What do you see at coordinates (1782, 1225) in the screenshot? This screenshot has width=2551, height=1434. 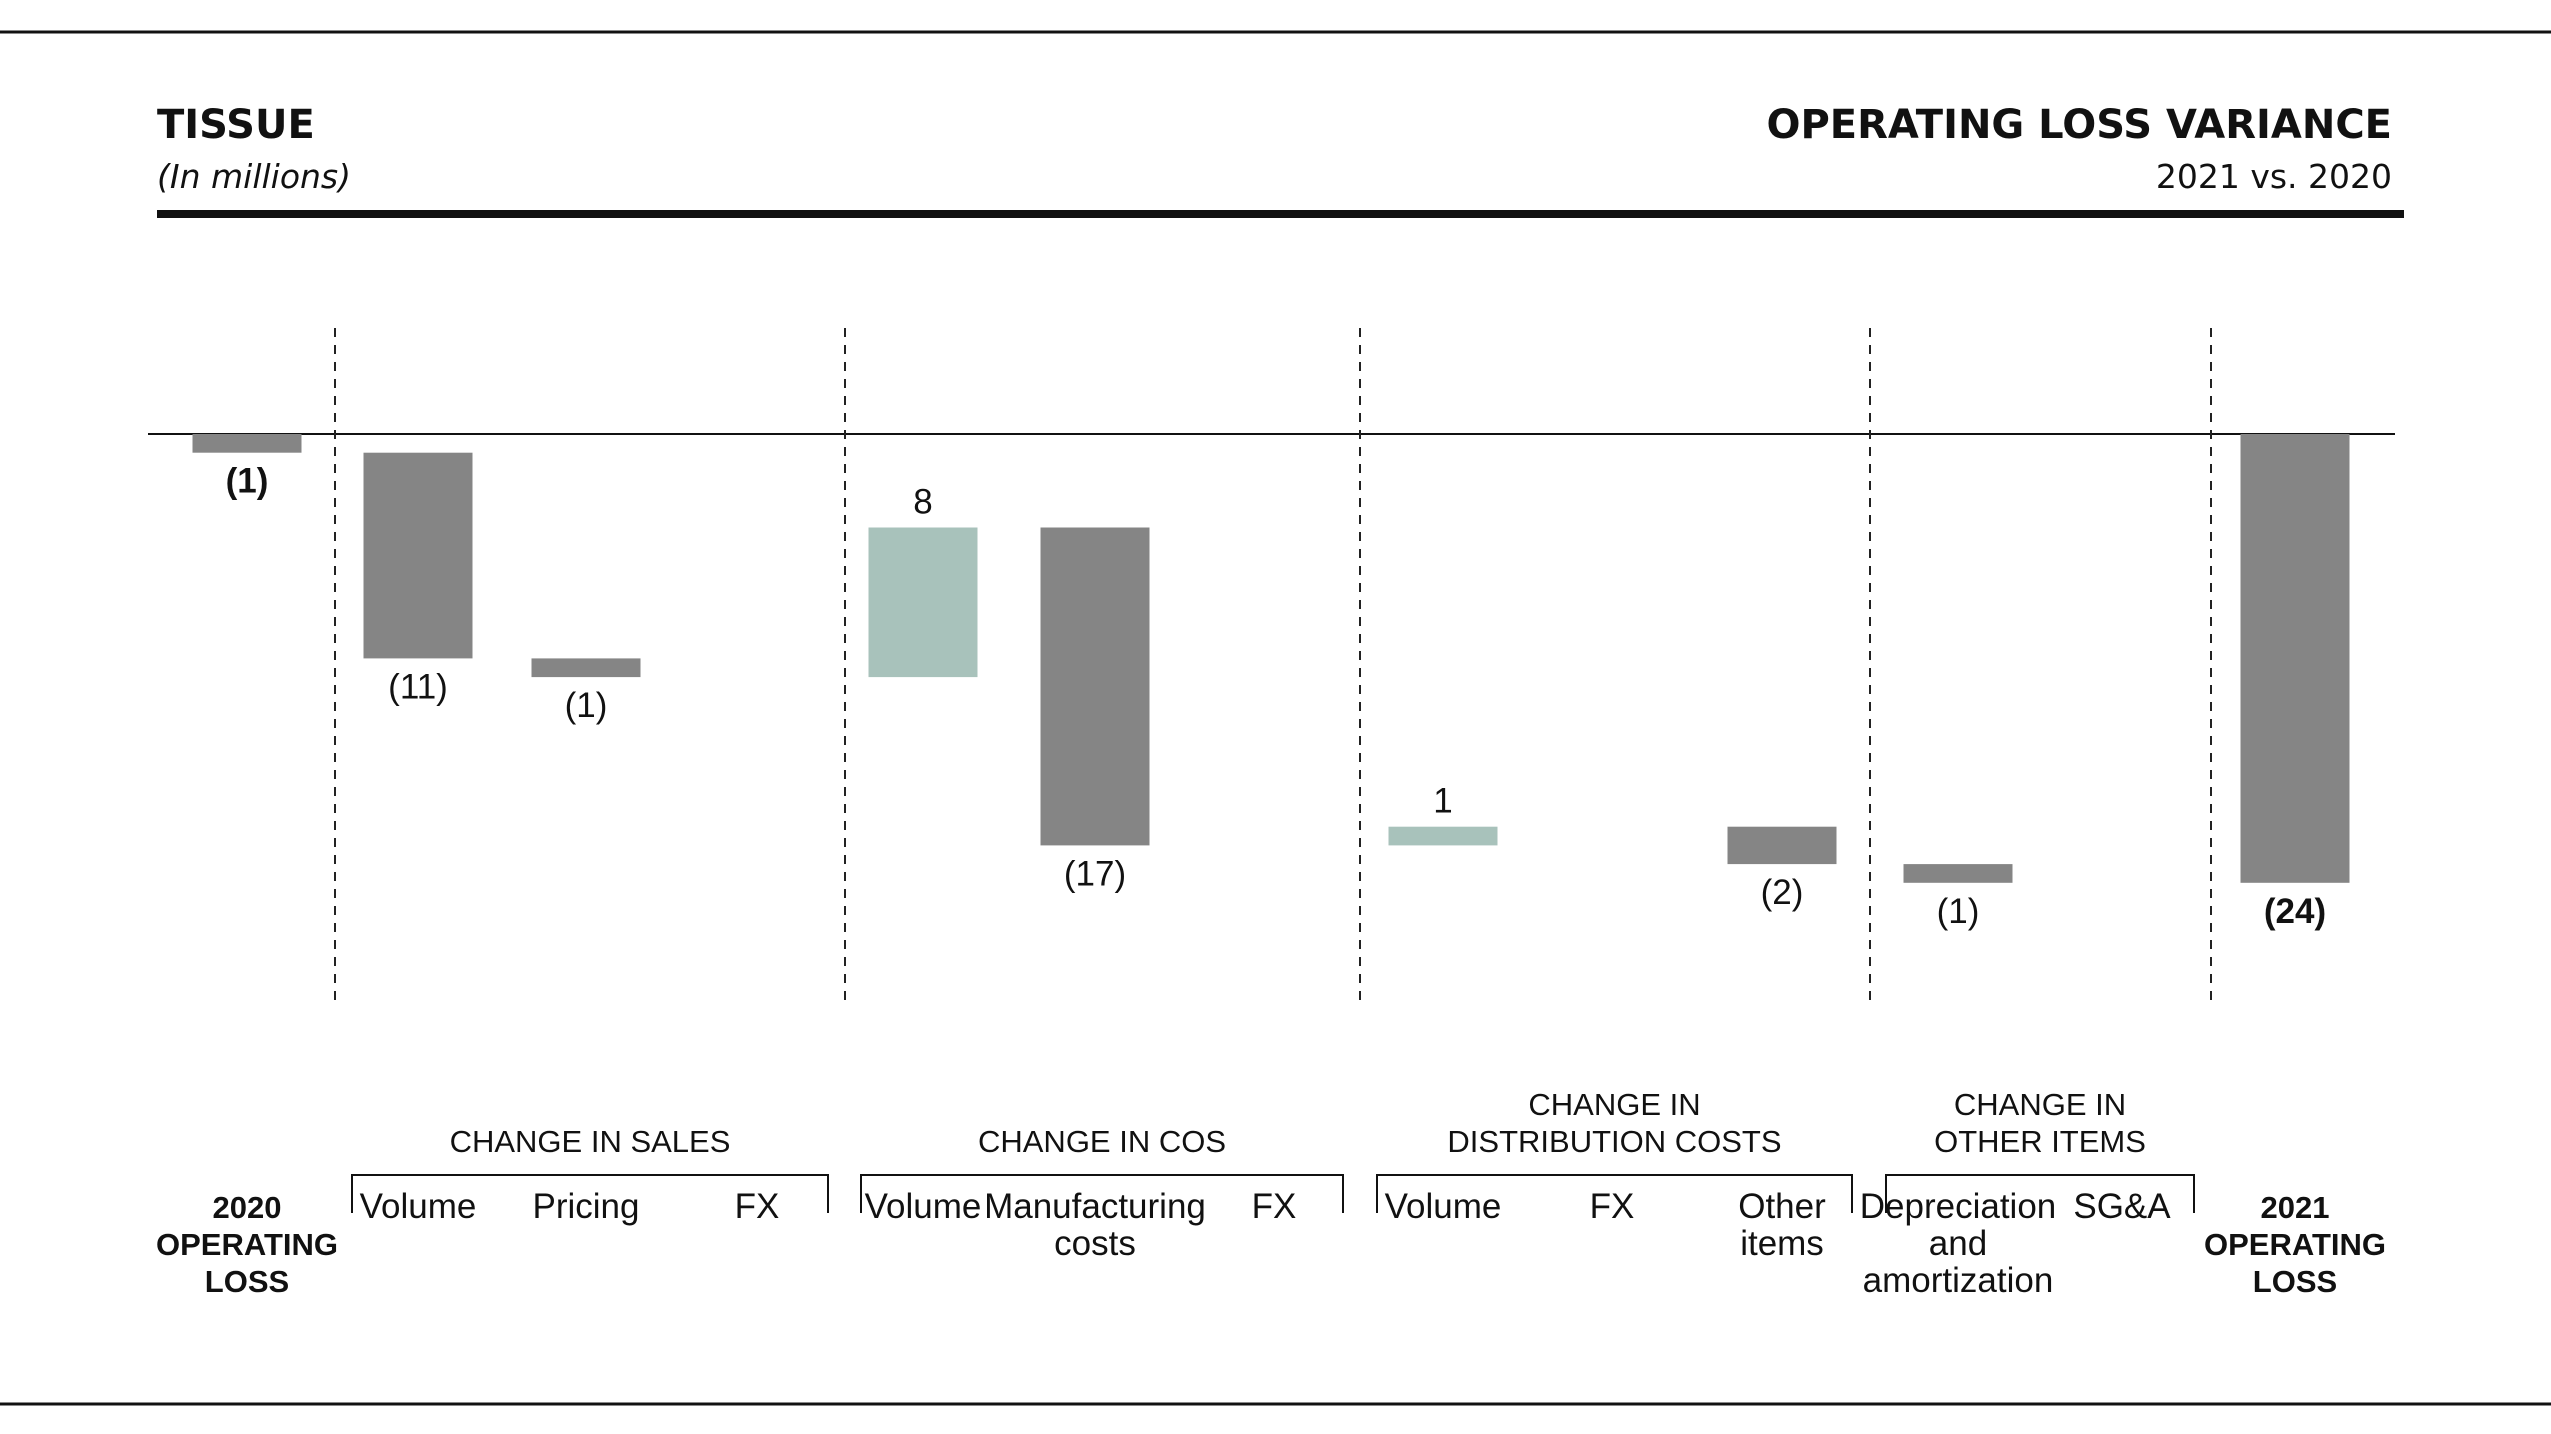 I see `category-label-10: Other items` at bounding box center [1782, 1225].